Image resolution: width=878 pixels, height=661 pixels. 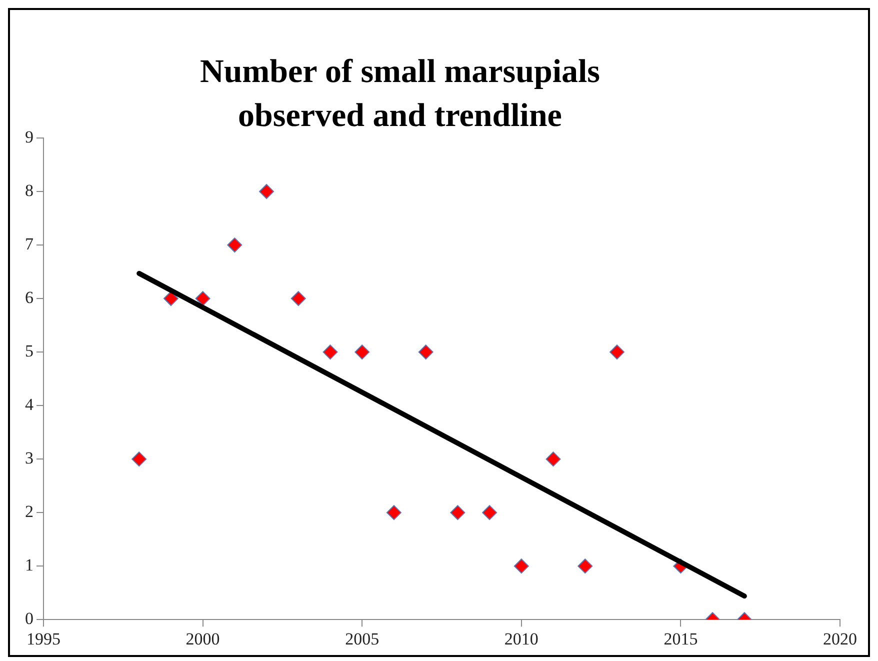 I want to click on y-tick-label: 7, so click(x=29, y=244).